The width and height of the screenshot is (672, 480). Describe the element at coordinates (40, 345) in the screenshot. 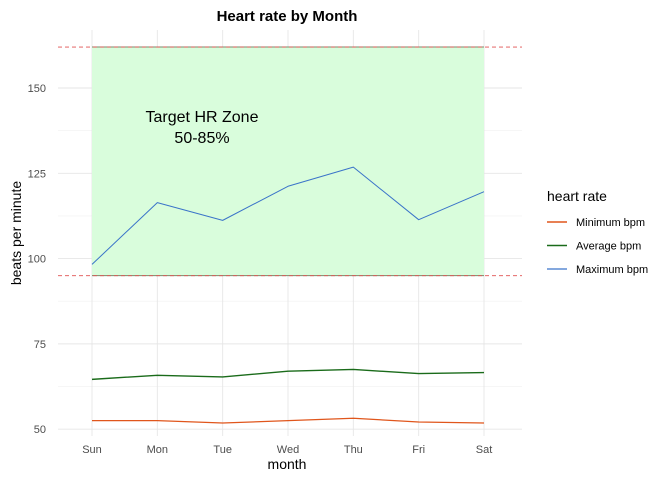

I see `y-tick-label: 75` at that location.